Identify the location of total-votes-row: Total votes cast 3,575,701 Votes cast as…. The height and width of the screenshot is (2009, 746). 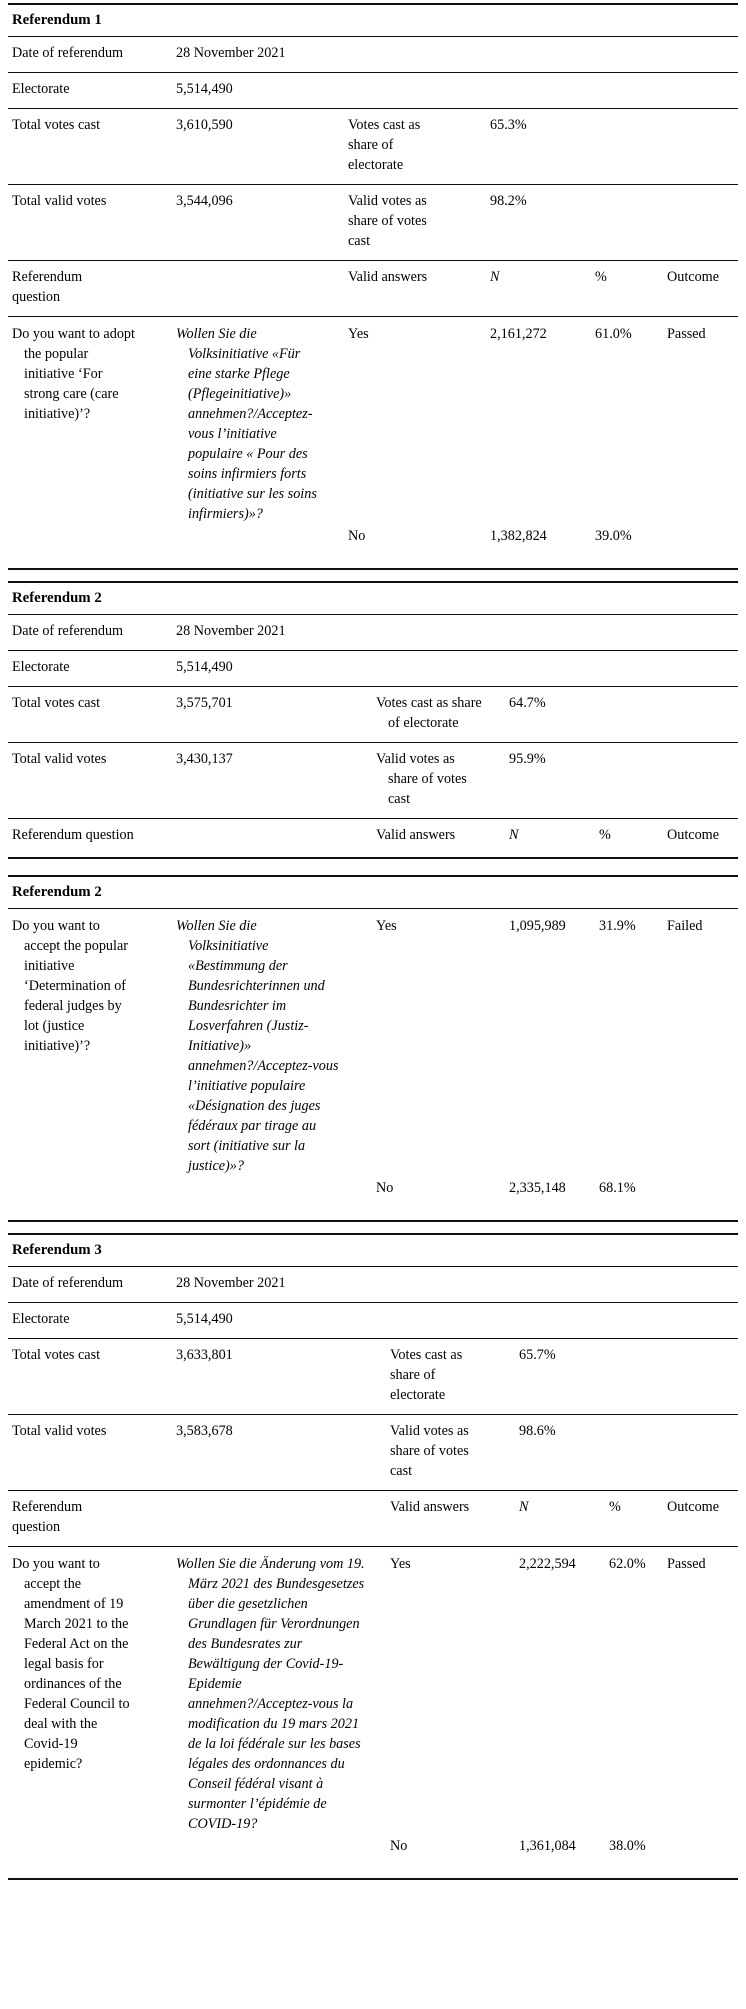
(373, 715).